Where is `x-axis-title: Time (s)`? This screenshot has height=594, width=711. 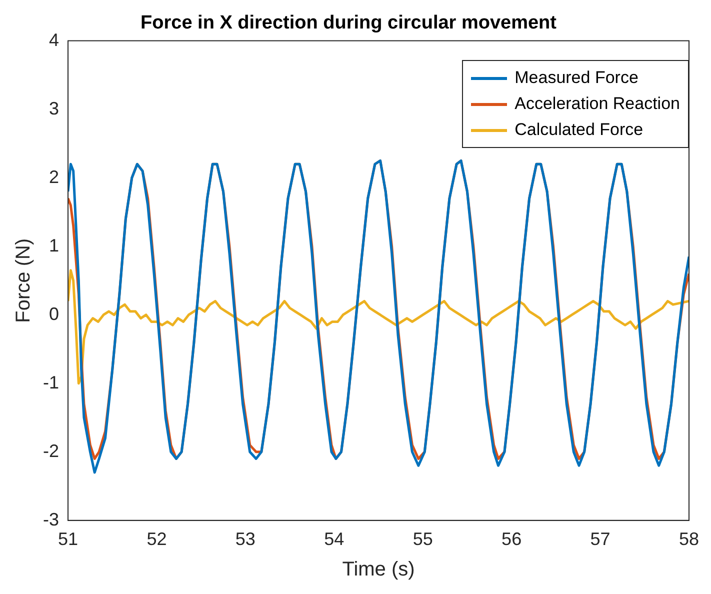
x-axis-title: Time (s) is located at coordinates (378, 569).